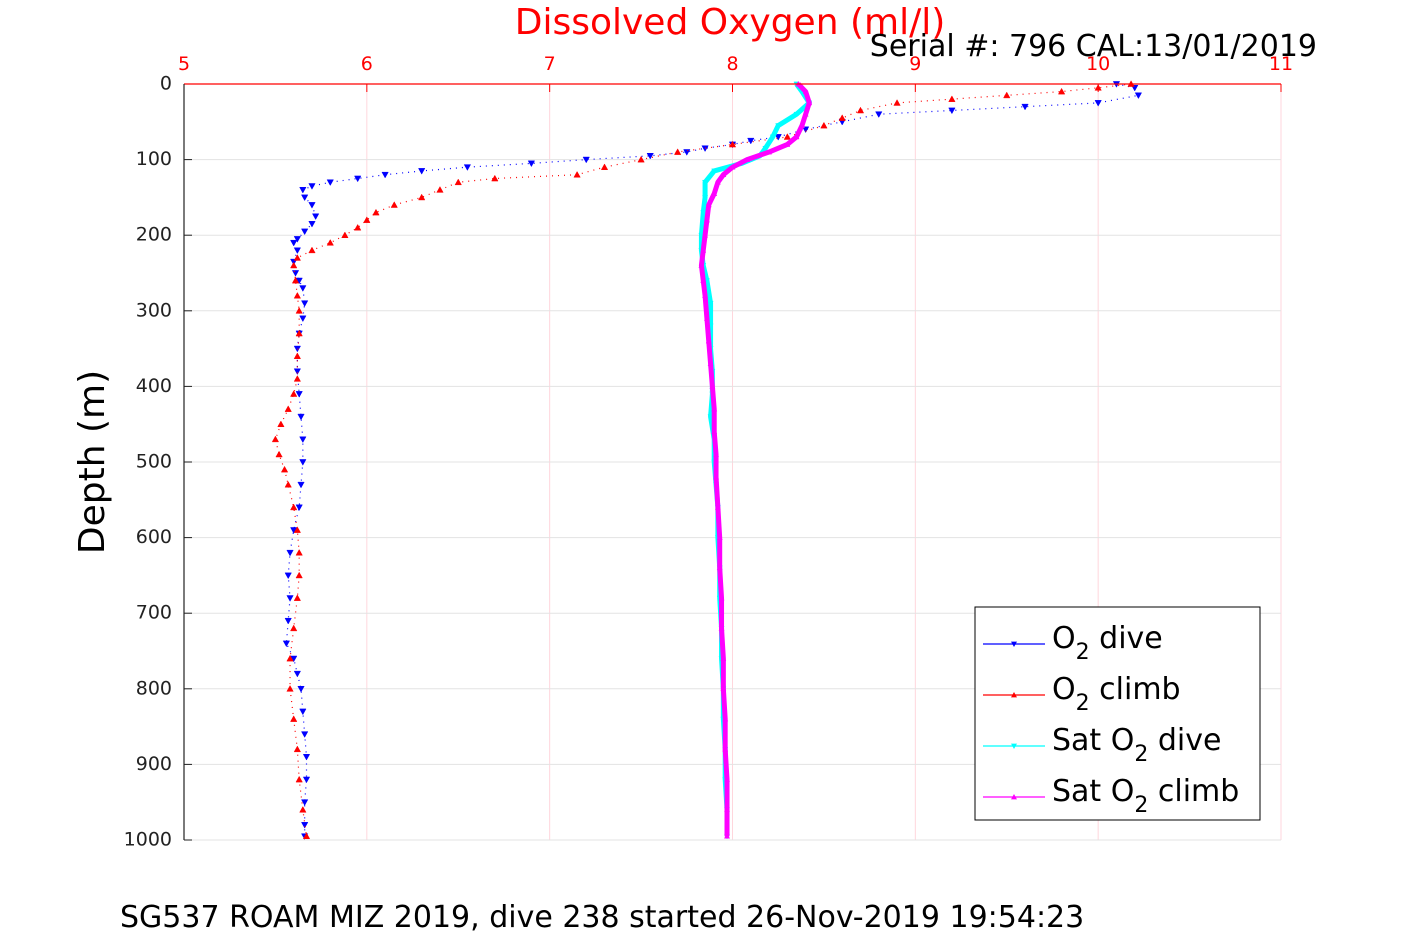 The image size is (1417, 945). What do you see at coordinates (1083, 652) in the screenshot?
I see `legend-label-subscript: 2` at bounding box center [1083, 652].